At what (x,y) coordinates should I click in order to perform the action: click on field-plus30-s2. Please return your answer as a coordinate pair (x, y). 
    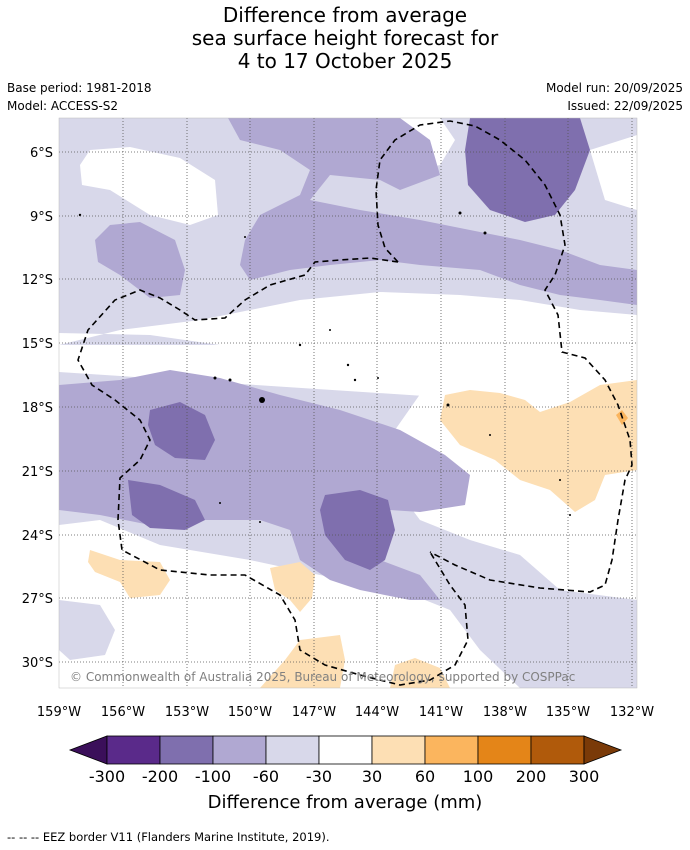
    Looking at the image, I should click on (302, 661).